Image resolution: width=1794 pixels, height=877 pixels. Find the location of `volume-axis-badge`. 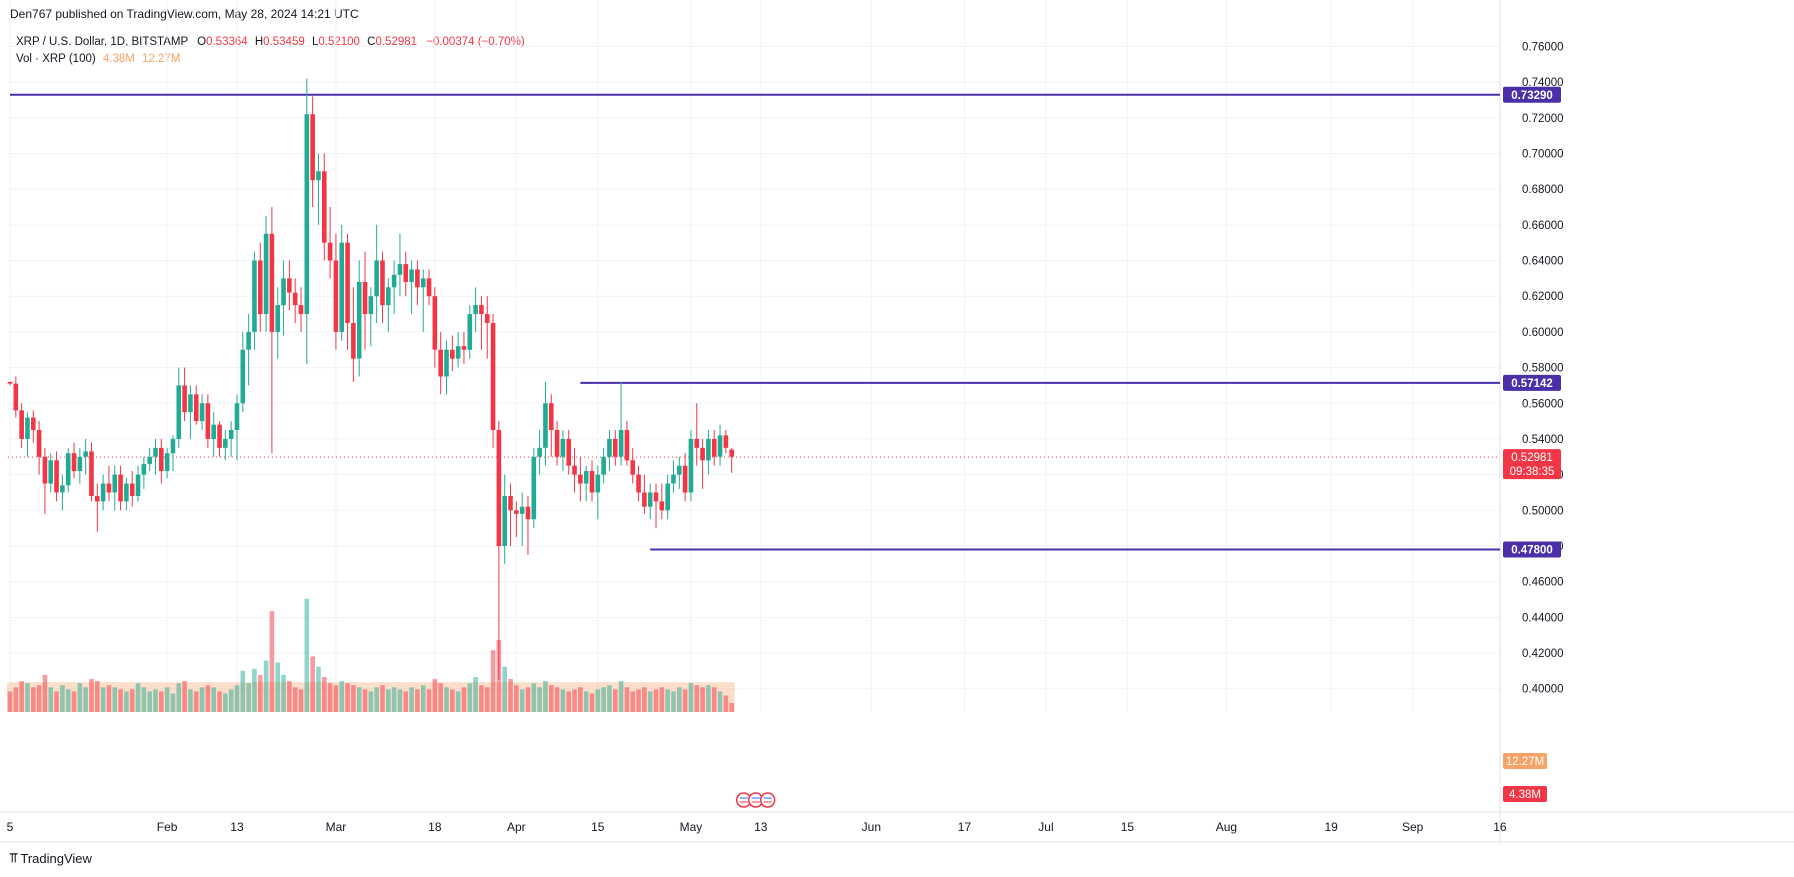

volume-axis-badge is located at coordinates (1525, 794).